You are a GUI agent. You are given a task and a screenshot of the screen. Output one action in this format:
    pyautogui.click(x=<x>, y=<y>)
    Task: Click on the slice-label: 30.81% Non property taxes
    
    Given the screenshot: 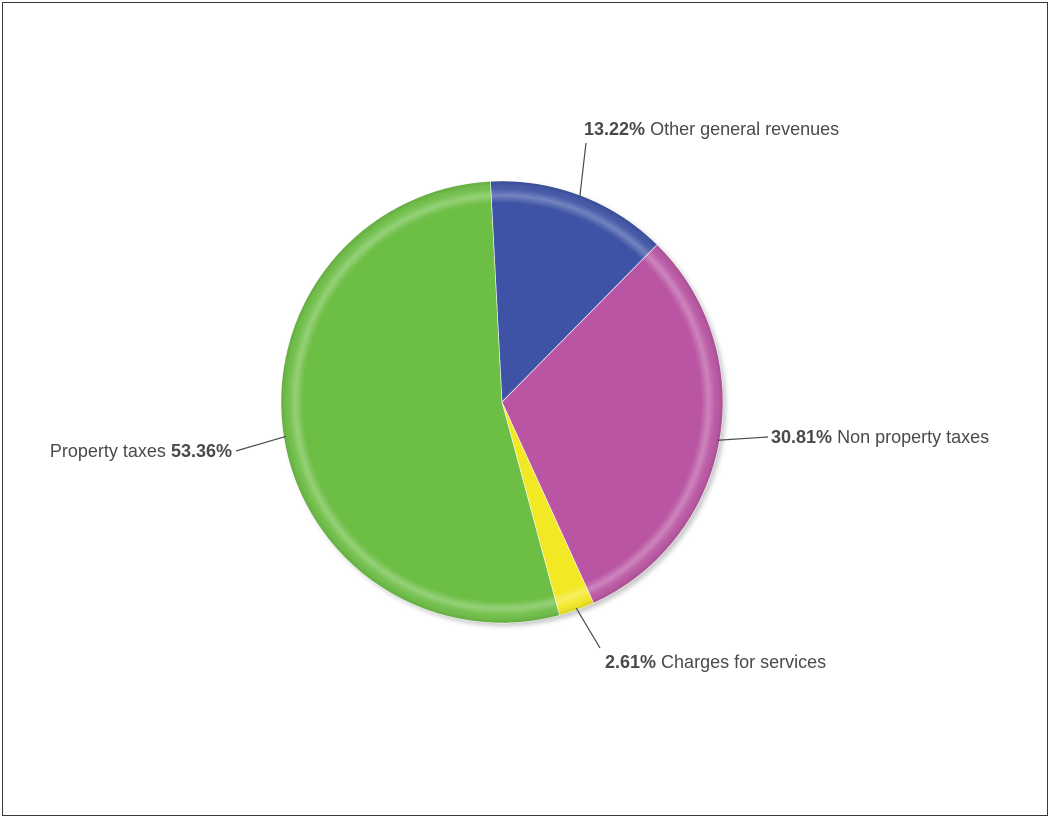 What is the action you would take?
    pyautogui.click(x=880, y=437)
    